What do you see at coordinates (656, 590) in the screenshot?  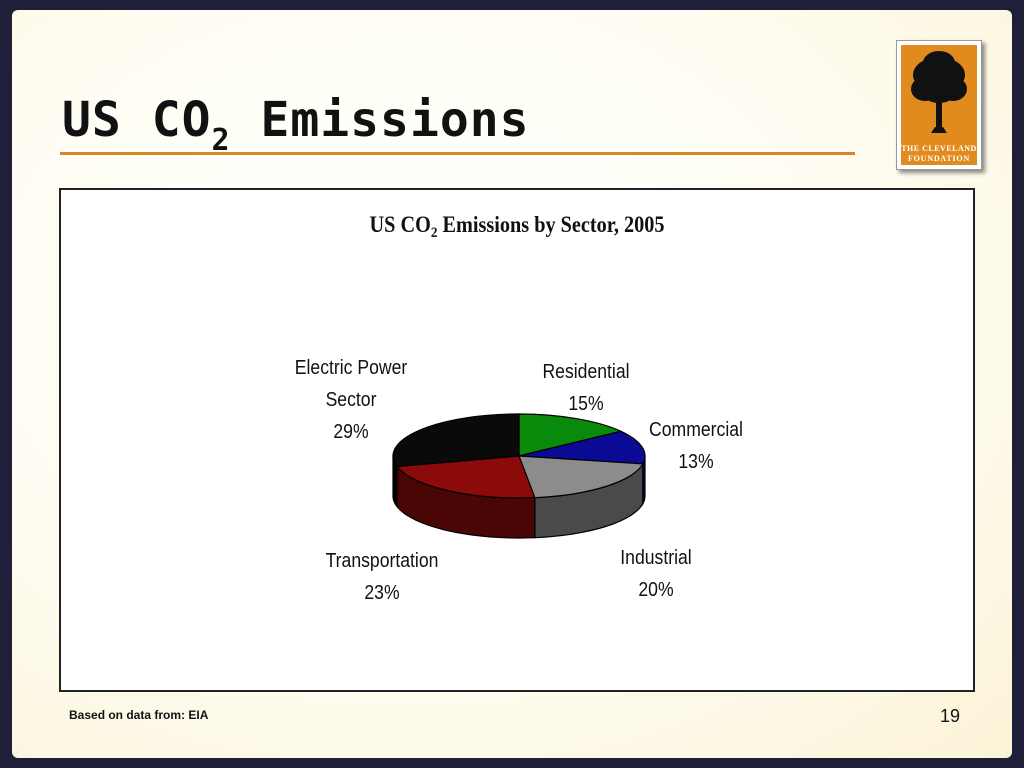 I see `label-industrial-pct: 20%` at bounding box center [656, 590].